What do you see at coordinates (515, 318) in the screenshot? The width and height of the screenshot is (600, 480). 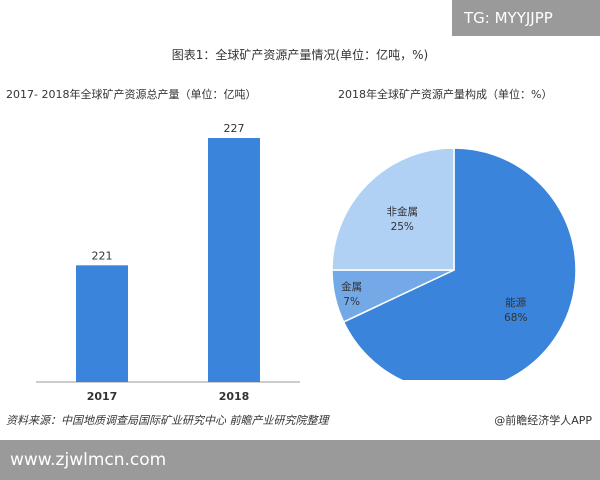 I see `pie-slice-percent: 68%` at bounding box center [515, 318].